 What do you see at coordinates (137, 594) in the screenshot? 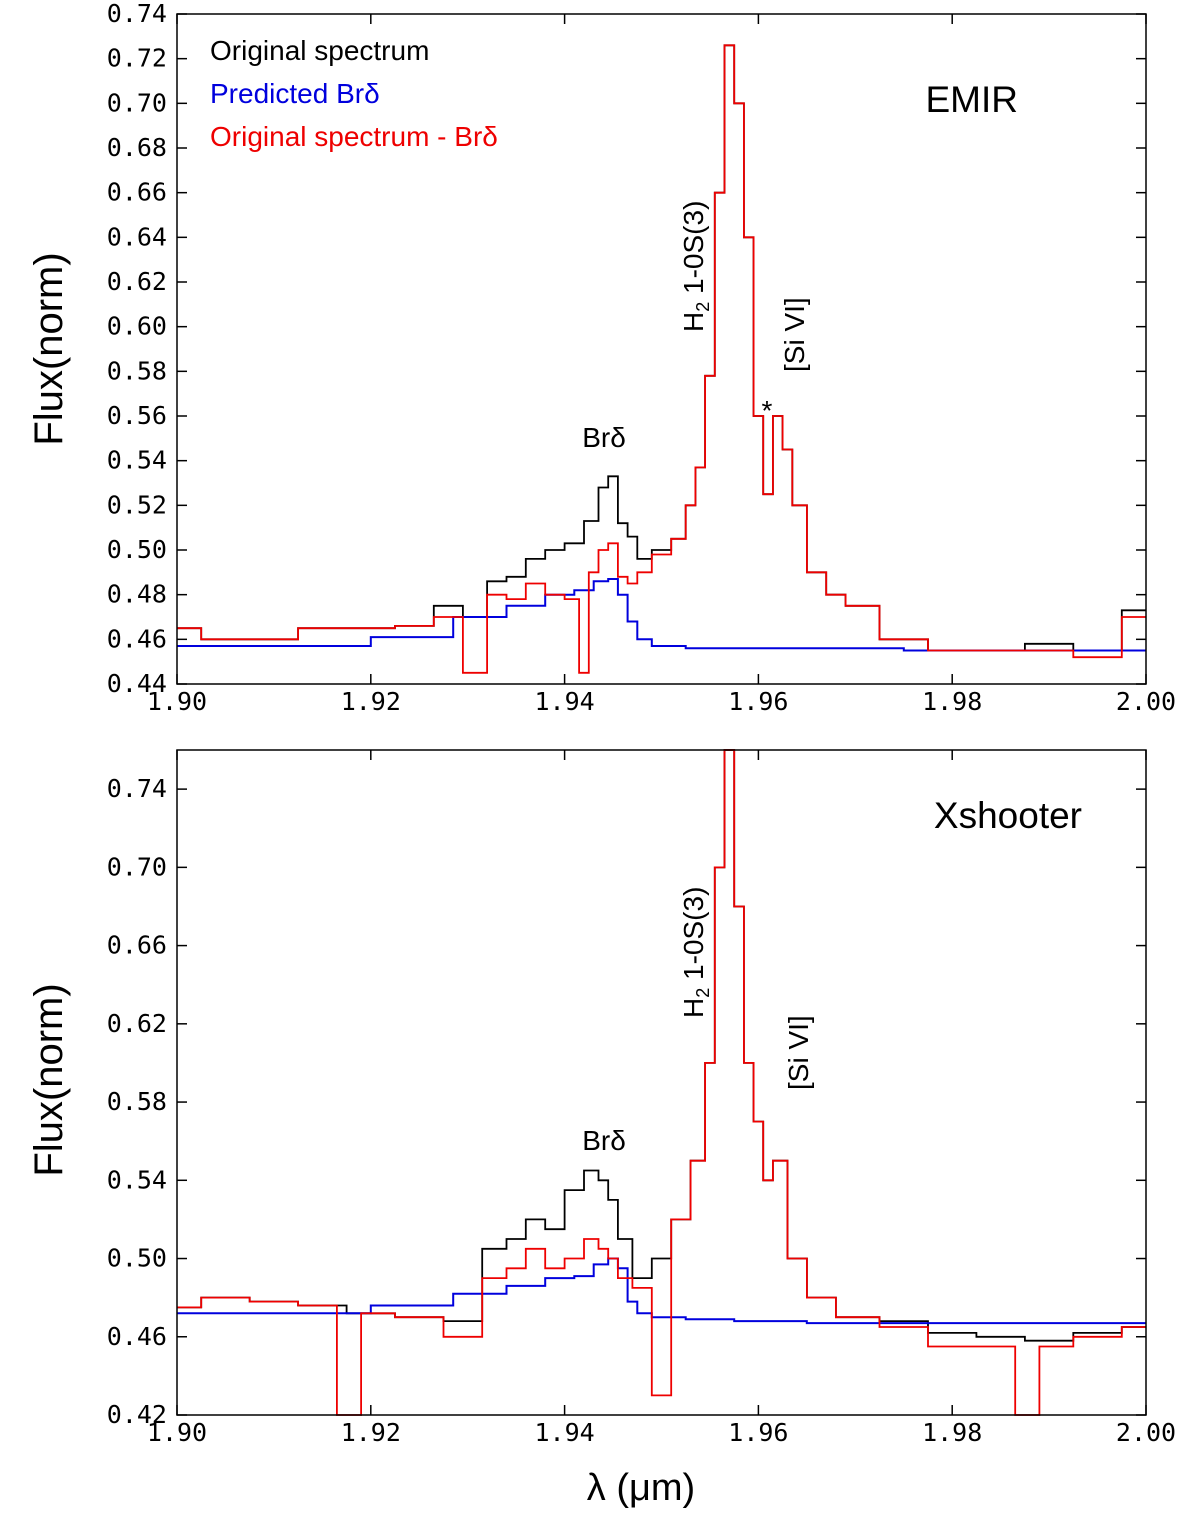
I see `emir-ytick-label: 0.48` at bounding box center [137, 594].